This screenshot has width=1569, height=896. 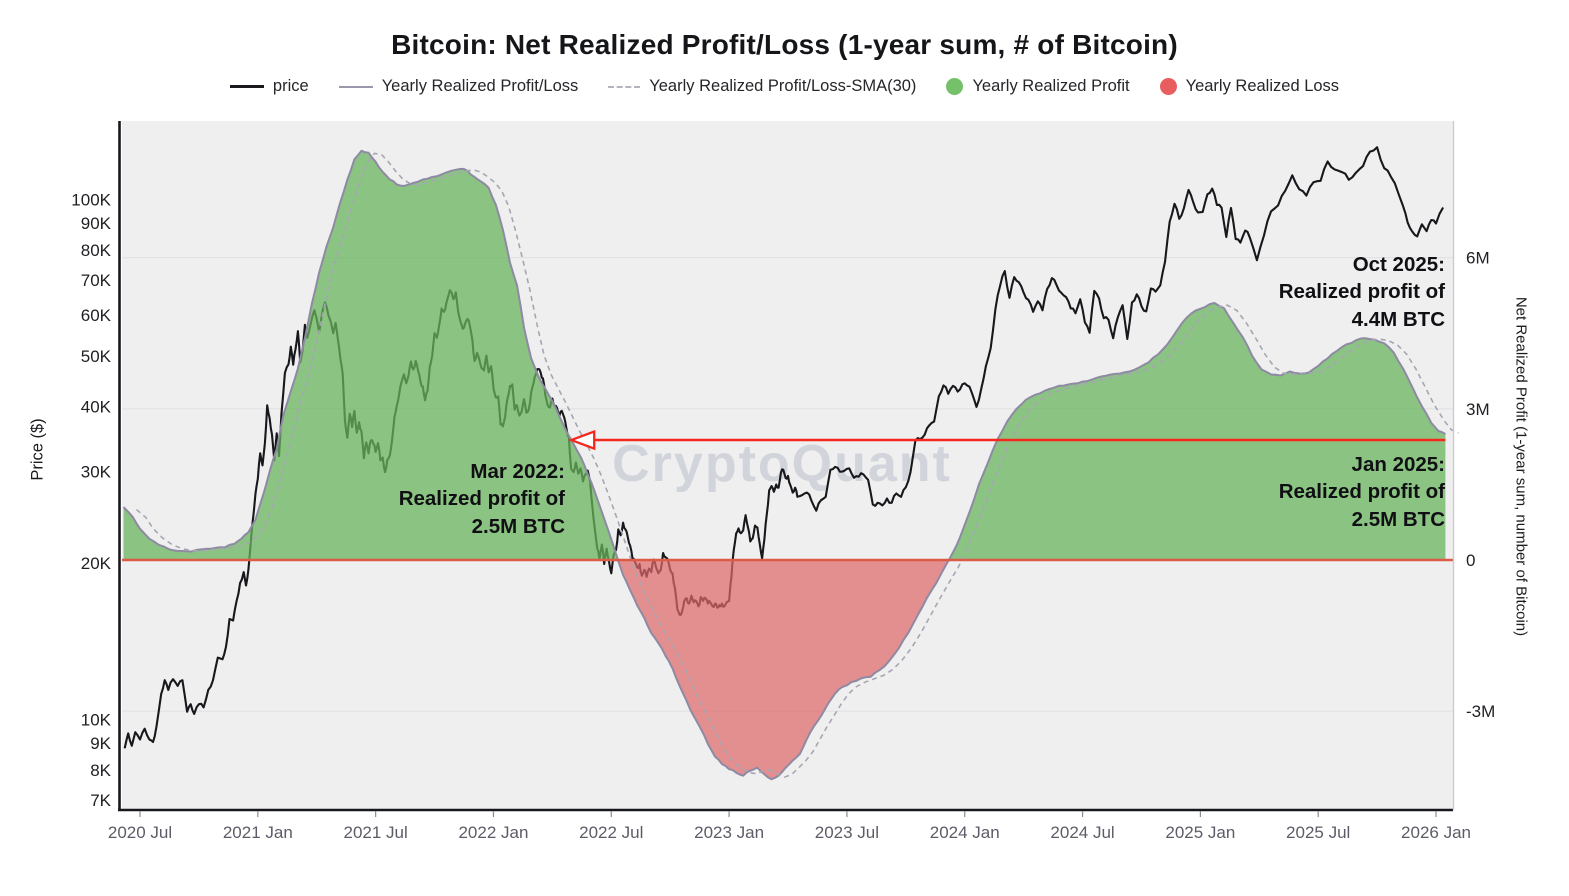 I want to click on annotation-oct-2025: Oct 2025: Realized profit of 4.4M BTC, so click(x=1362, y=292).